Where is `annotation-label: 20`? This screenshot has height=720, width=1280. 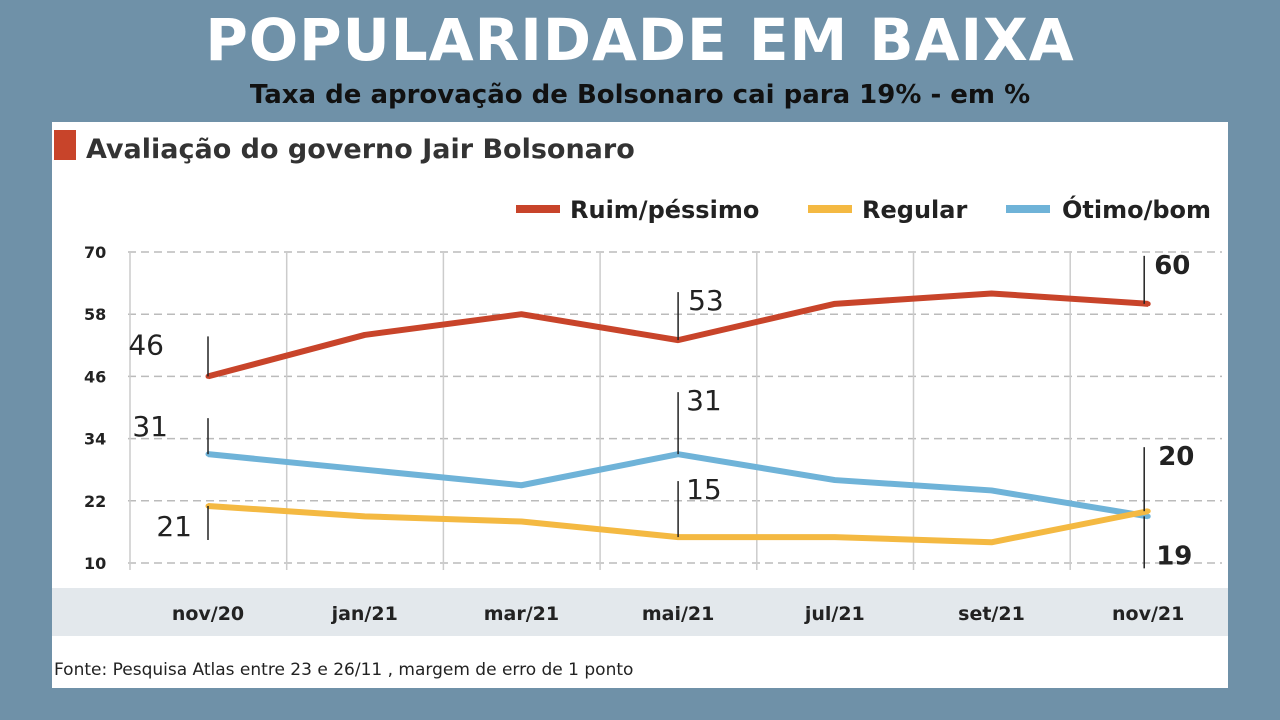
annotation-label: 20 is located at coordinates (1176, 457).